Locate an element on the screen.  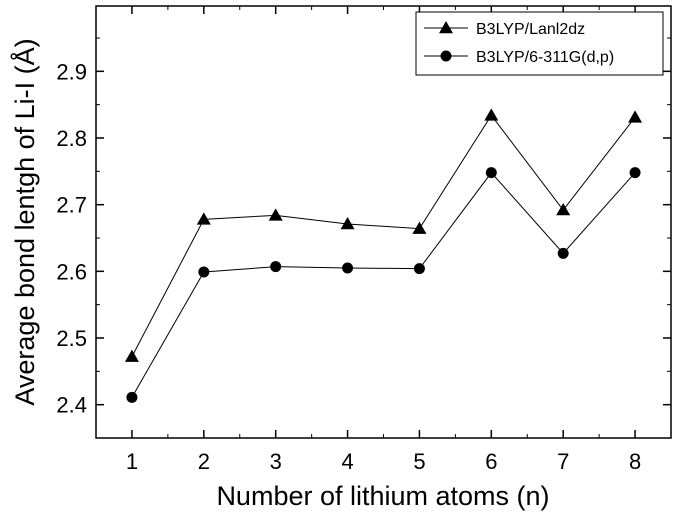
y-axis-label: Average bond lentgh of Li-I (Å) is located at coordinates (24, 221).